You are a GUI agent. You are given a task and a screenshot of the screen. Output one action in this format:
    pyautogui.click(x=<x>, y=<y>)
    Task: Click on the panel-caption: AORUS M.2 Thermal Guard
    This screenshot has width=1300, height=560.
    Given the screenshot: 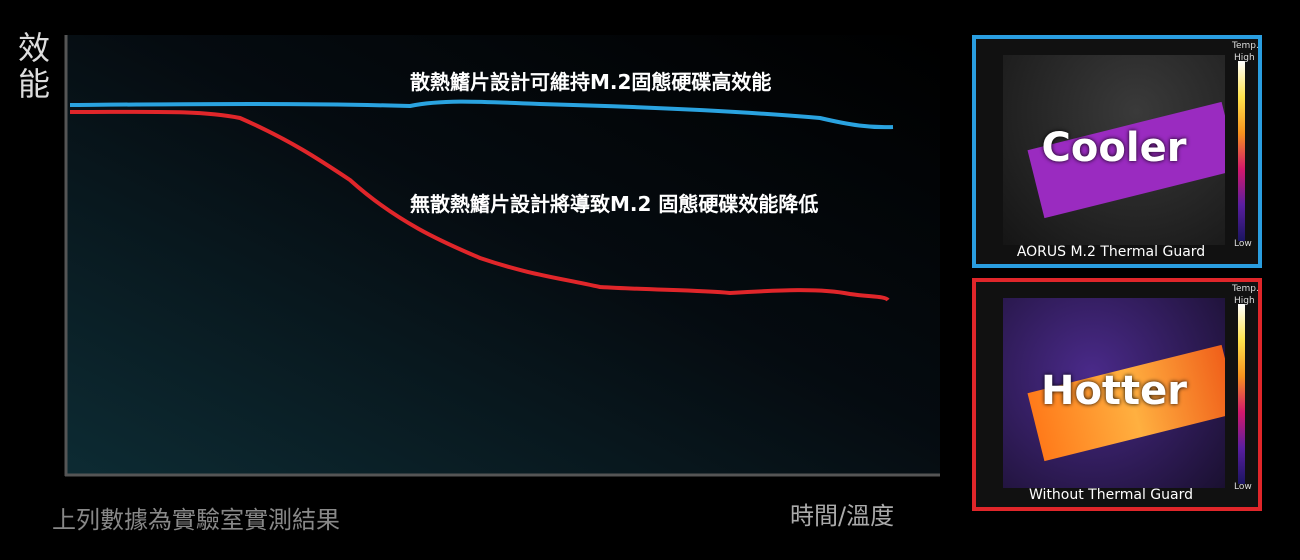 What is the action you would take?
    pyautogui.click(x=1111, y=252)
    